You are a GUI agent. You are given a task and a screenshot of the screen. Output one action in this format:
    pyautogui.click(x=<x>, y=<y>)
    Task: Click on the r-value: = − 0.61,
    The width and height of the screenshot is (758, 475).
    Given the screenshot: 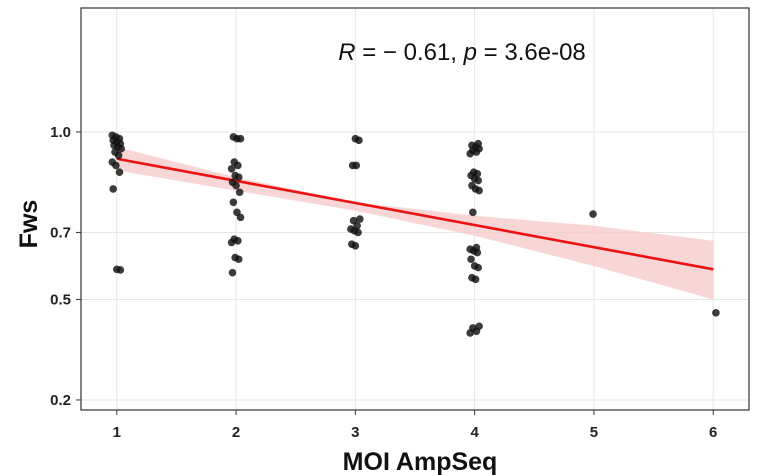 What is the action you would take?
    pyautogui.click(x=410, y=52)
    